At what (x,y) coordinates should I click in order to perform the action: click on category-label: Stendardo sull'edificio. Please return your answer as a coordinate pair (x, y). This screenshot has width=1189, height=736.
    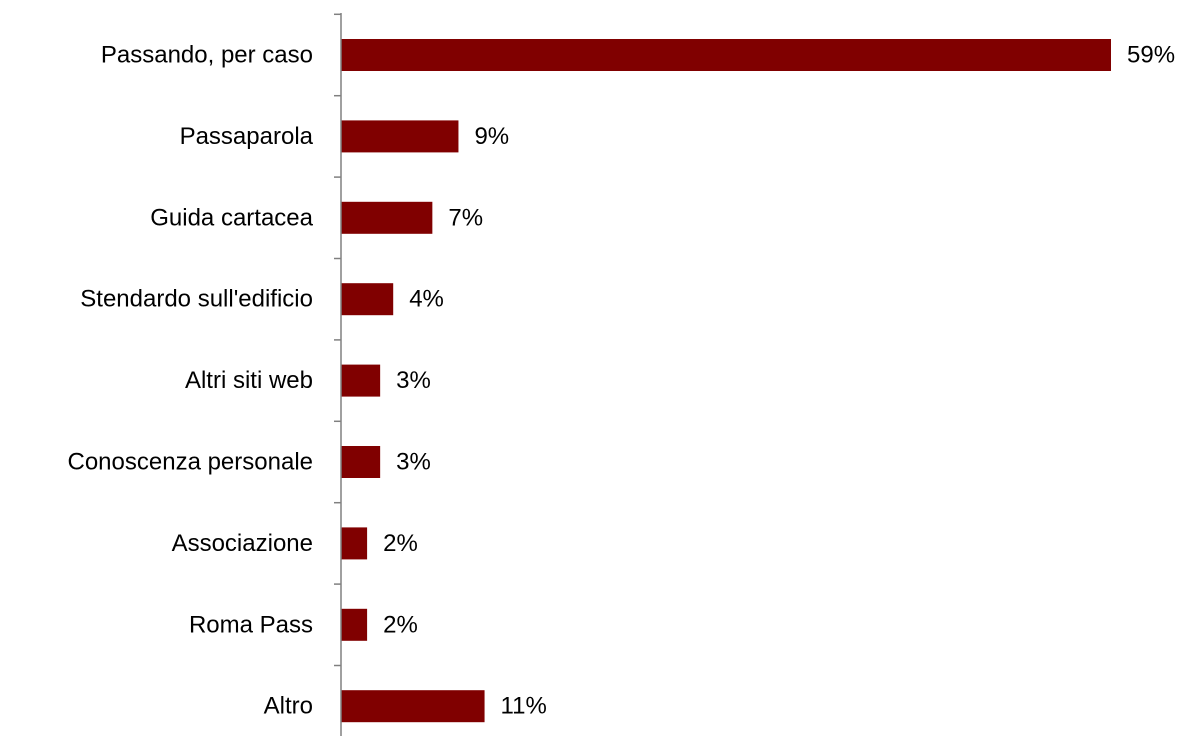
    Looking at the image, I should click on (196, 299).